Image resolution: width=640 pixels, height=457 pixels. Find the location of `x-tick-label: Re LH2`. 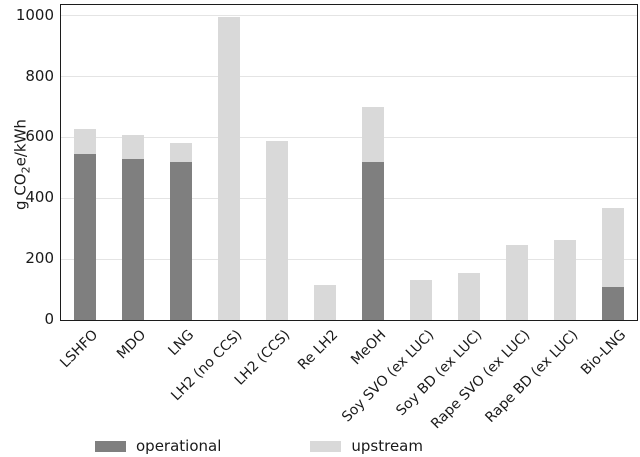

x-tick-label: Re LH2 is located at coordinates (318, 350).